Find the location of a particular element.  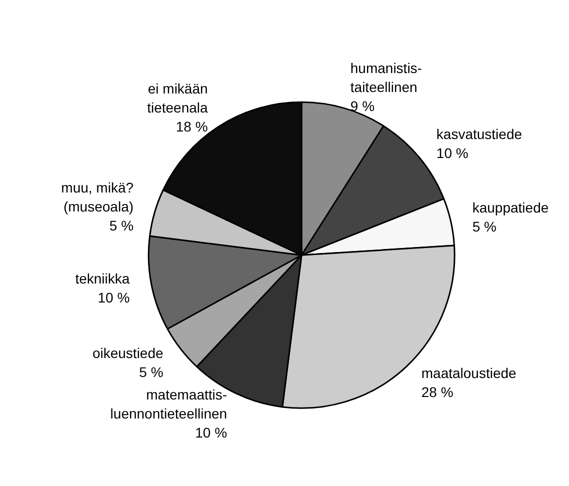

data-label: 9 % is located at coordinates (362, 106).